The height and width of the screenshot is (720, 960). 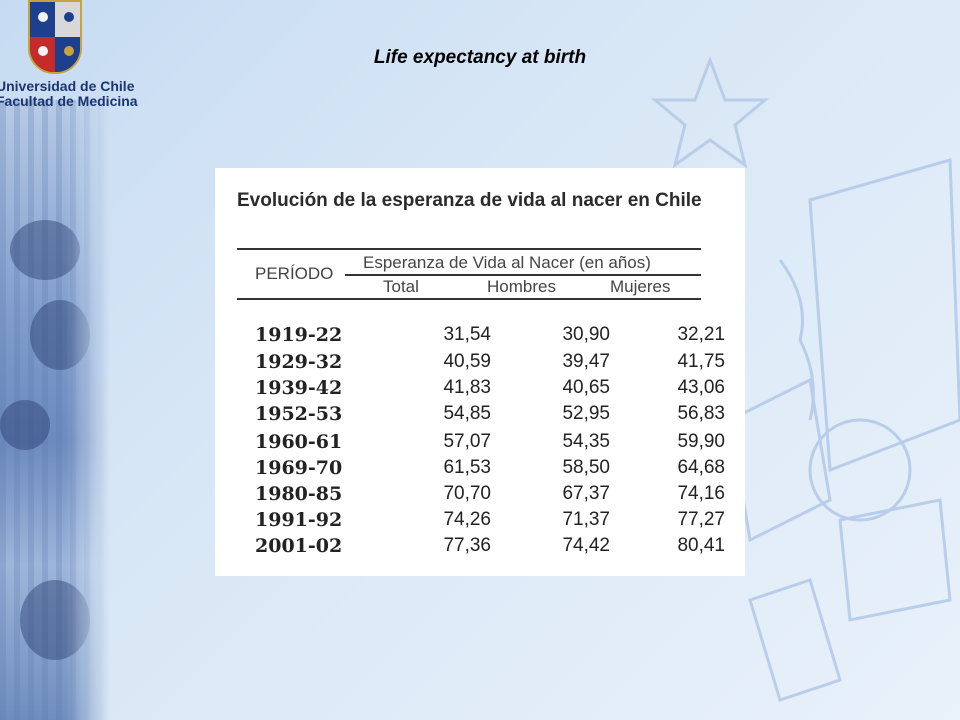 What do you see at coordinates (299, 335) in the screenshot?
I see `period-cell: 1919-22` at bounding box center [299, 335].